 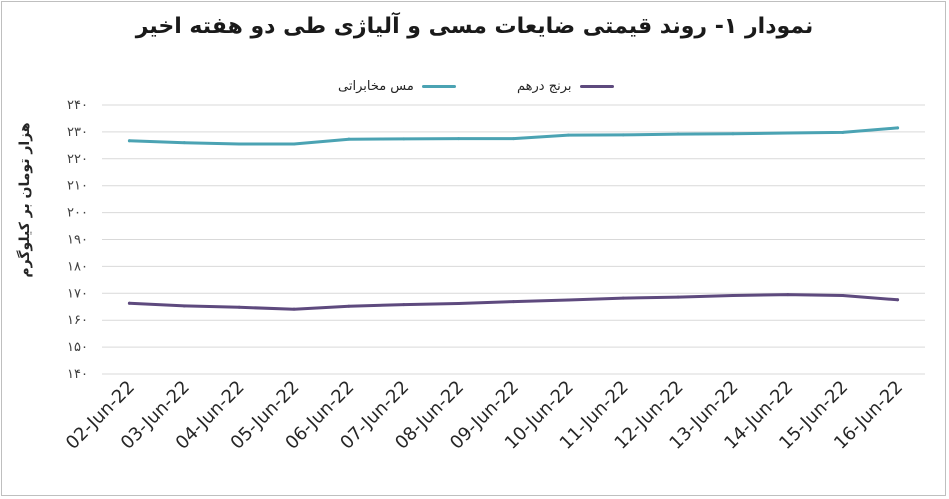 I want to click on y-tick-label: ۱۷۰, so click(x=77, y=293).